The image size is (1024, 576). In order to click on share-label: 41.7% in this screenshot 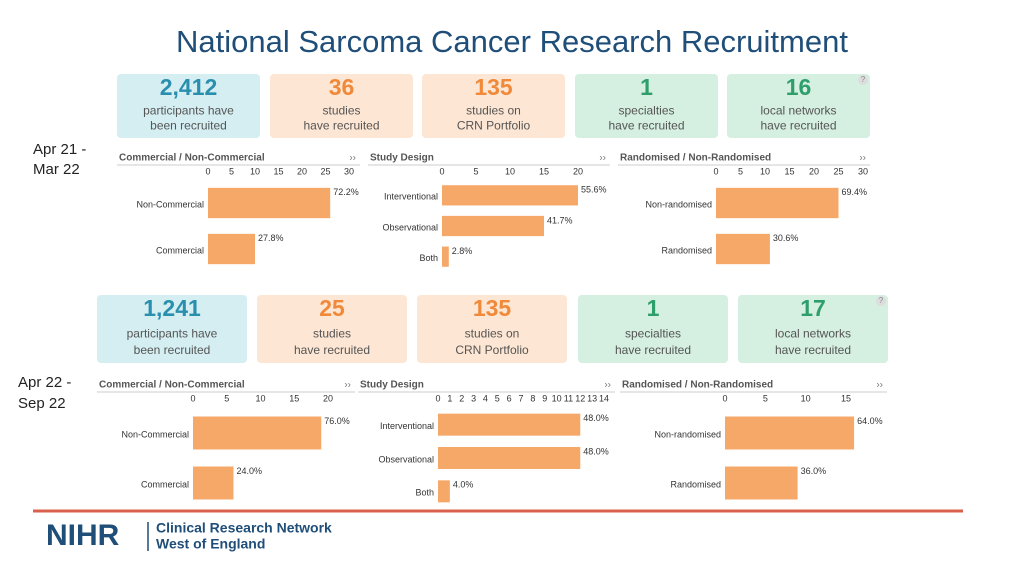, I will do `click(560, 220)`.